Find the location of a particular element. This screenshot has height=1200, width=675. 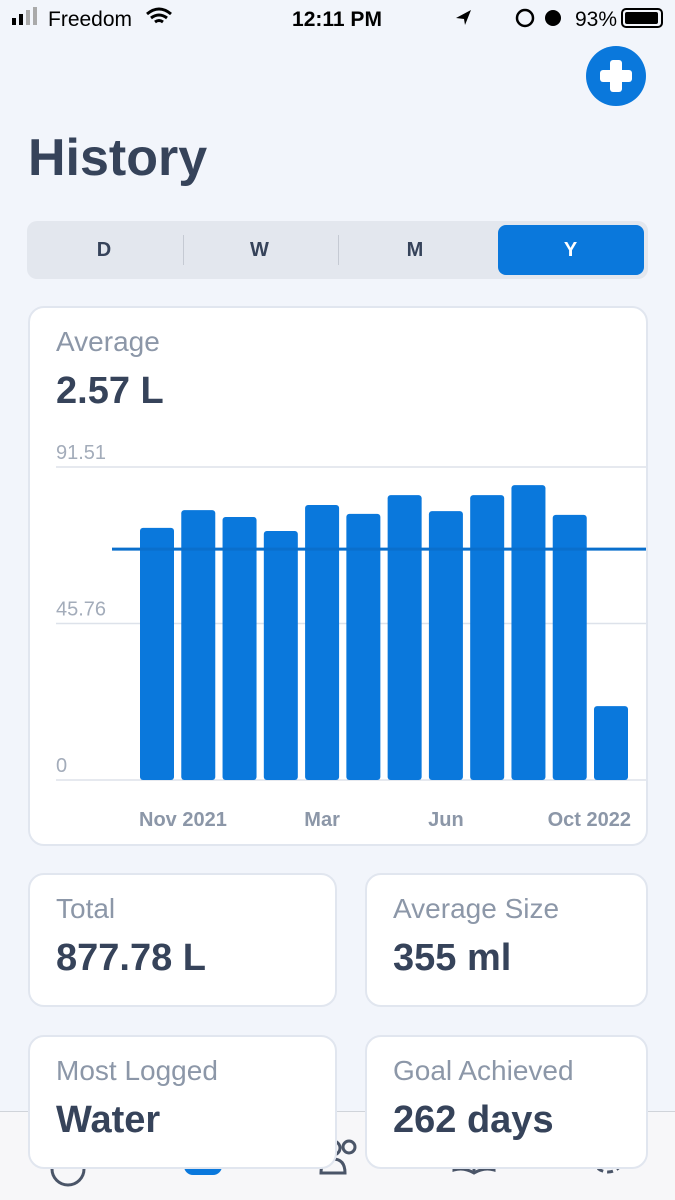

x-tick-label: Nov 2021 is located at coordinates (183, 820).